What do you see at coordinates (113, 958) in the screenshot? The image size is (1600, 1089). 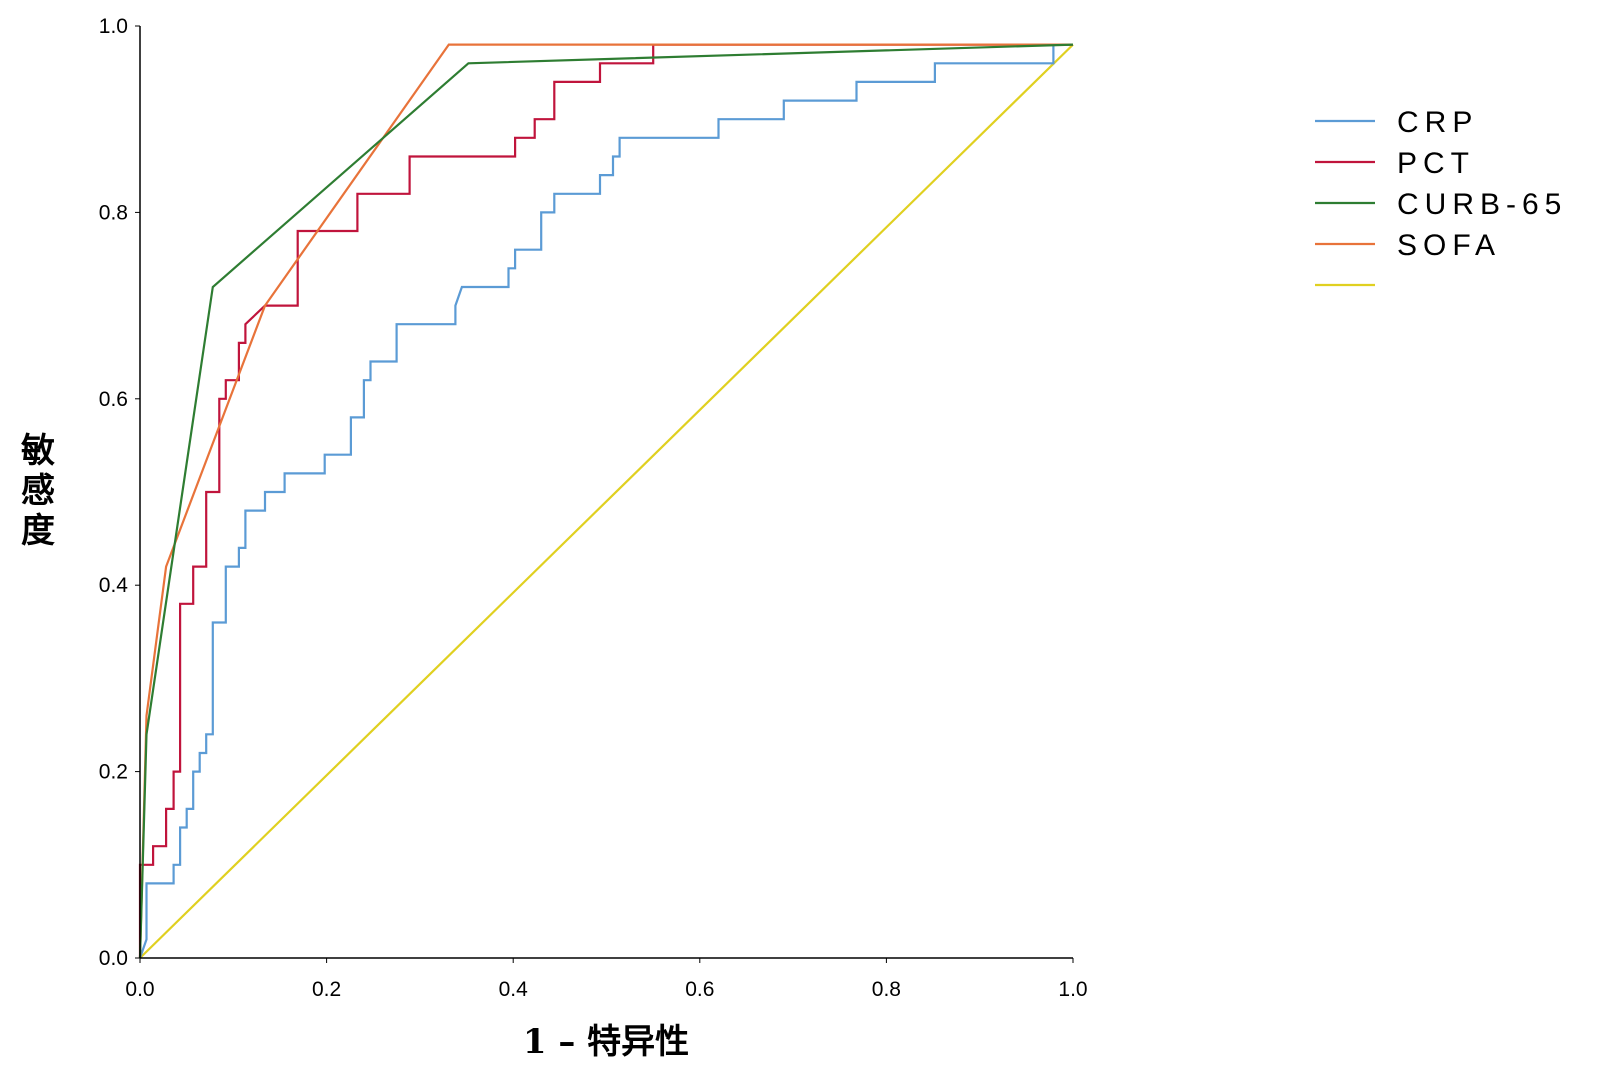 I see `y-tick-label: 0.0` at bounding box center [113, 958].